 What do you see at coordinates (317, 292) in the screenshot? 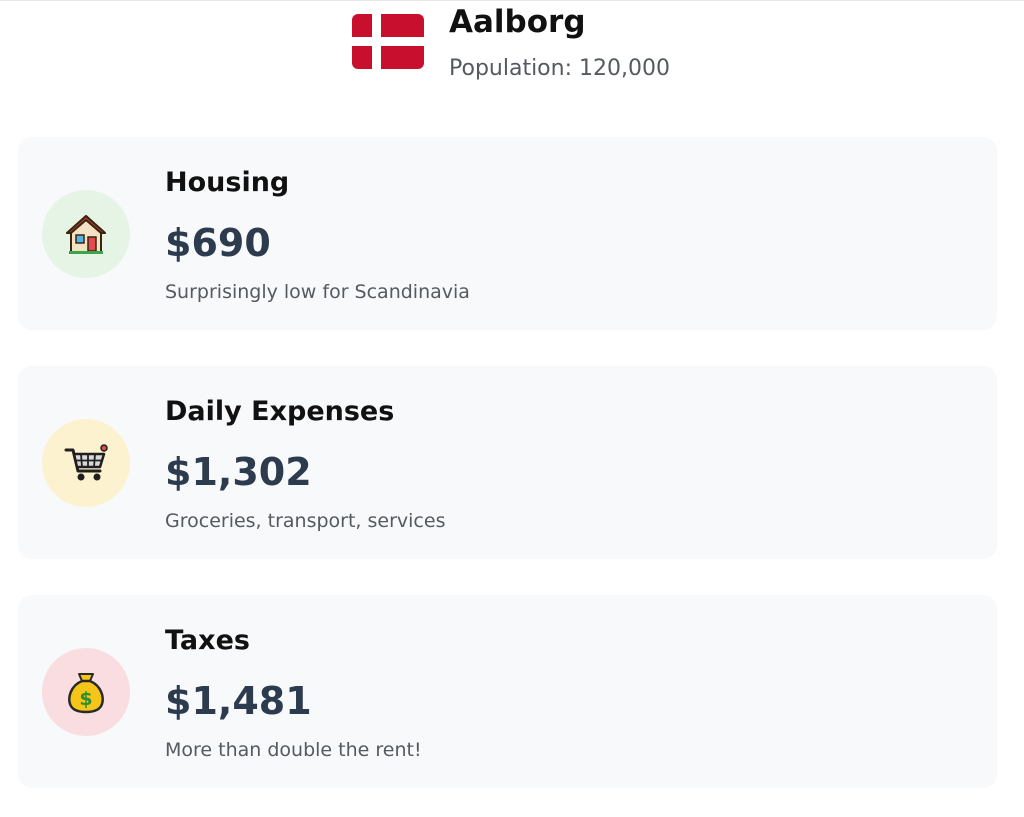
I see `card-description: Surprisingly low for Scandinavia` at bounding box center [317, 292].